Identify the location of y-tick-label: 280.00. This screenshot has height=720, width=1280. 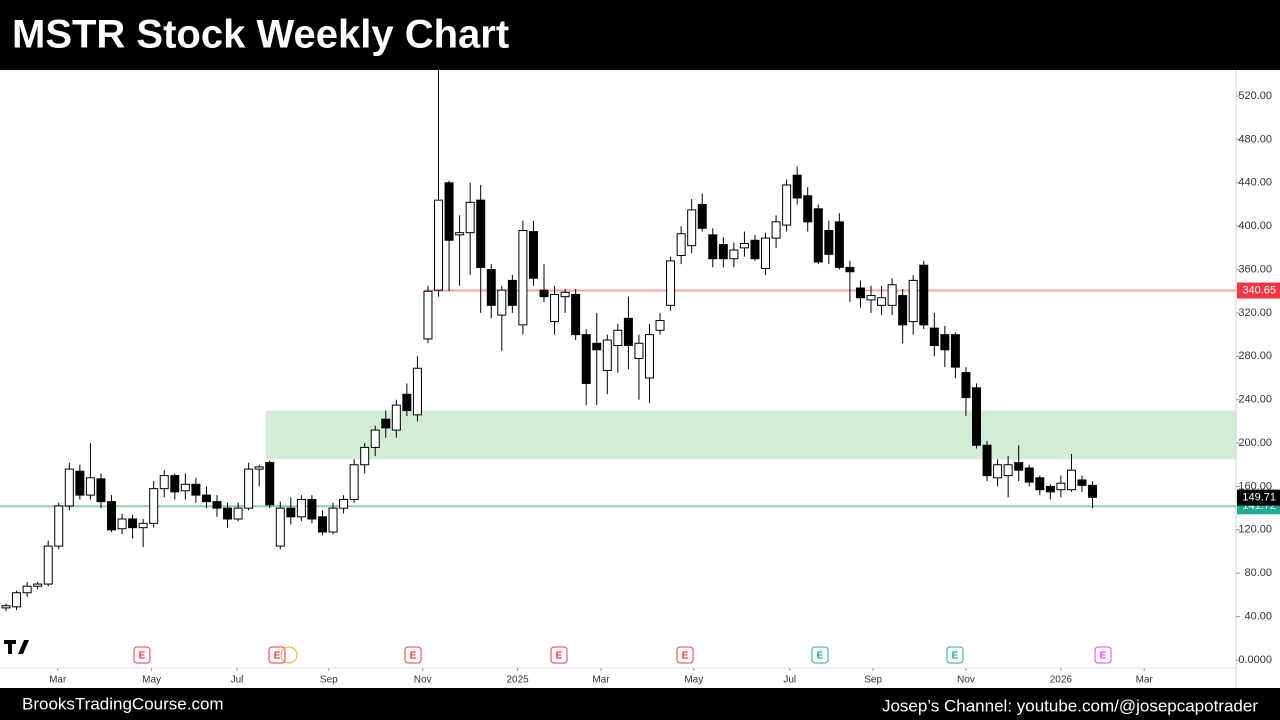
(1255, 356).